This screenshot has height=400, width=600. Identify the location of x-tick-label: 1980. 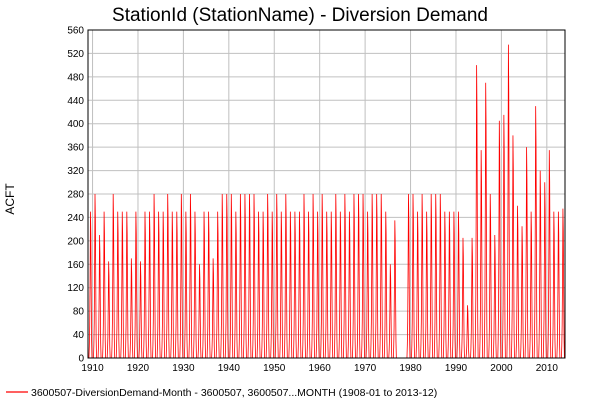
(410, 368).